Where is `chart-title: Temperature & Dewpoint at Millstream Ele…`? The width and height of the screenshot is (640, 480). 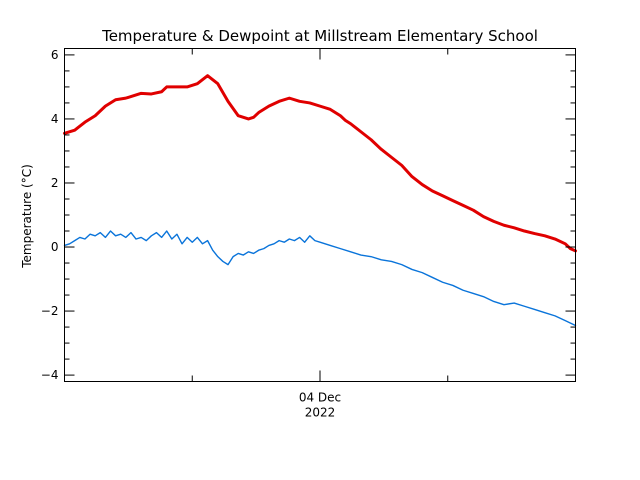 chart-title: Temperature & Dewpoint at Millstream Ele… is located at coordinates (319, 36).